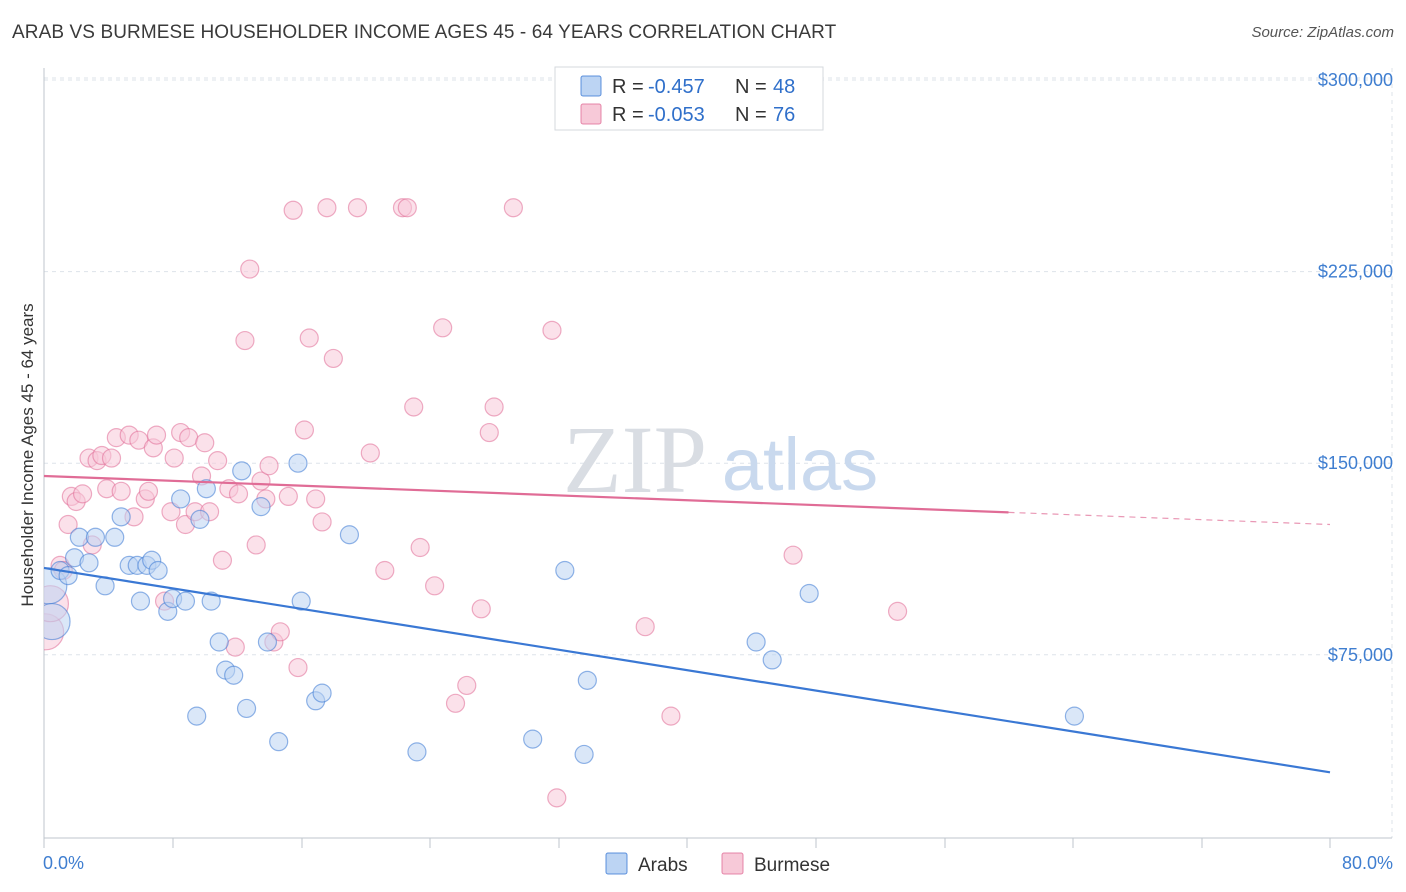 The image size is (1406, 892). What do you see at coordinates (751, 115) in the screenshot?
I see `legend-n-label-burmese: N =` at bounding box center [751, 115].